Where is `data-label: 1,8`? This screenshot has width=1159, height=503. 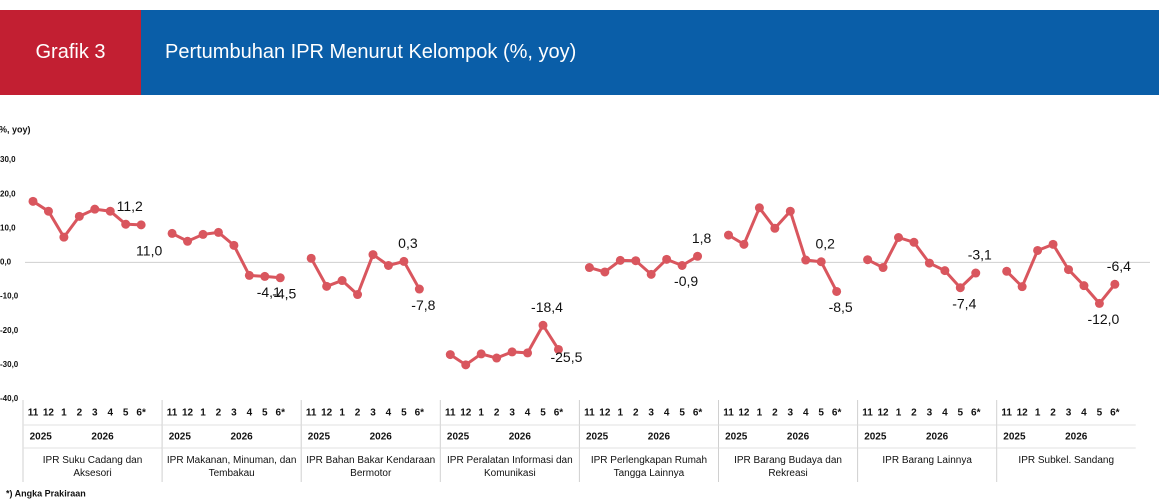
data-label: 1,8 is located at coordinates (702, 238).